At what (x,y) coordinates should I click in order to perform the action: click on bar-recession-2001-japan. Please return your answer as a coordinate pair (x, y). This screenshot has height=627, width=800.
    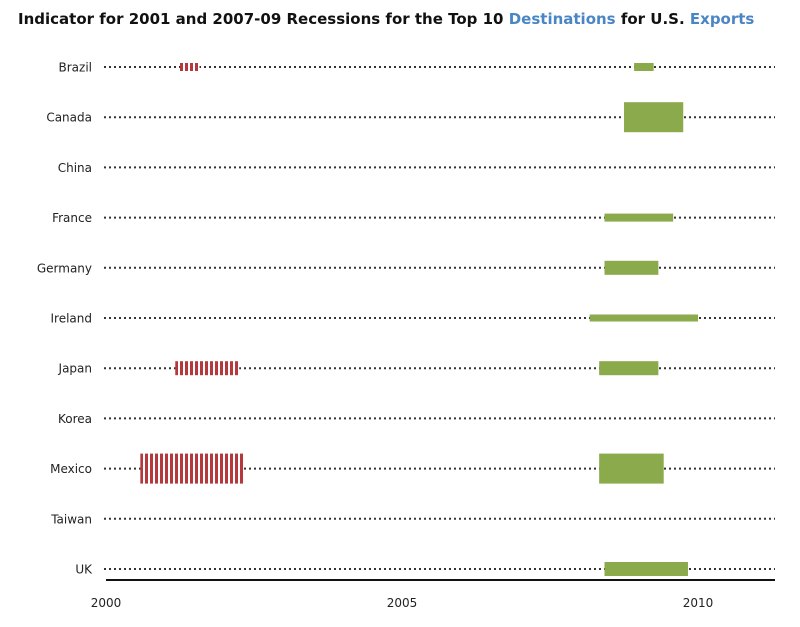
    Looking at the image, I should click on (207, 368).